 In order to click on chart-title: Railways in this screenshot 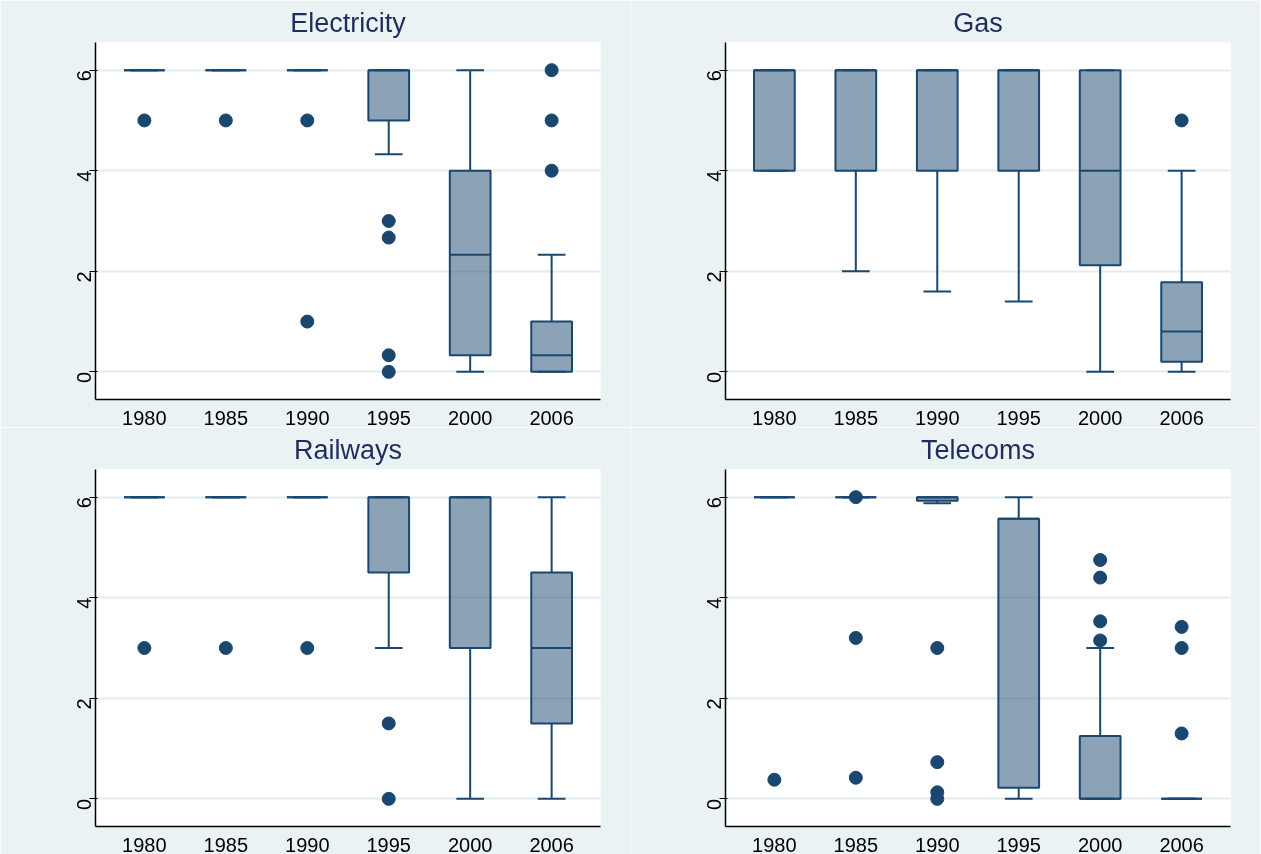, I will do `click(348, 449)`.